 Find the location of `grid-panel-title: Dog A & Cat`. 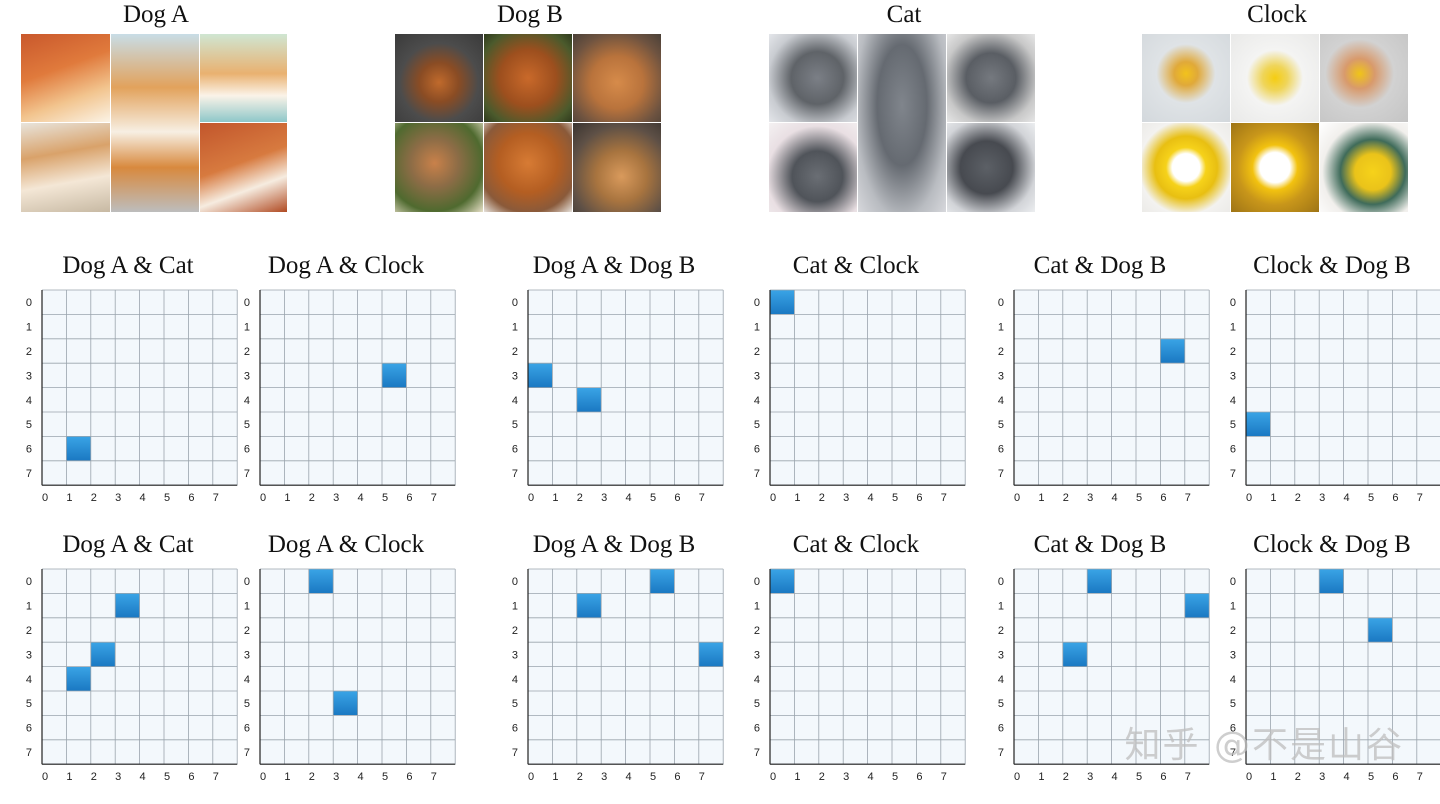

grid-panel-title: Dog A & Cat is located at coordinates (128, 265).